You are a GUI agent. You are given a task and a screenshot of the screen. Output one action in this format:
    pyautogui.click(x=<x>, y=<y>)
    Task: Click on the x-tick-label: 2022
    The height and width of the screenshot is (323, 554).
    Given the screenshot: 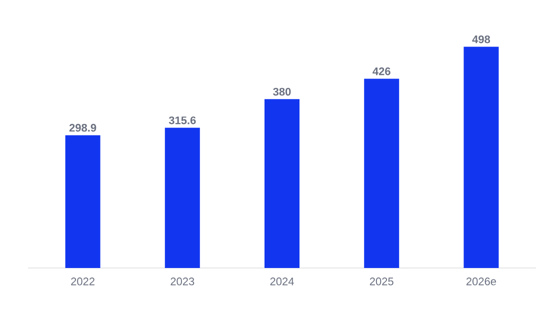 What is the action you would take?
    pyautogui.click(x=82, y=282)
    